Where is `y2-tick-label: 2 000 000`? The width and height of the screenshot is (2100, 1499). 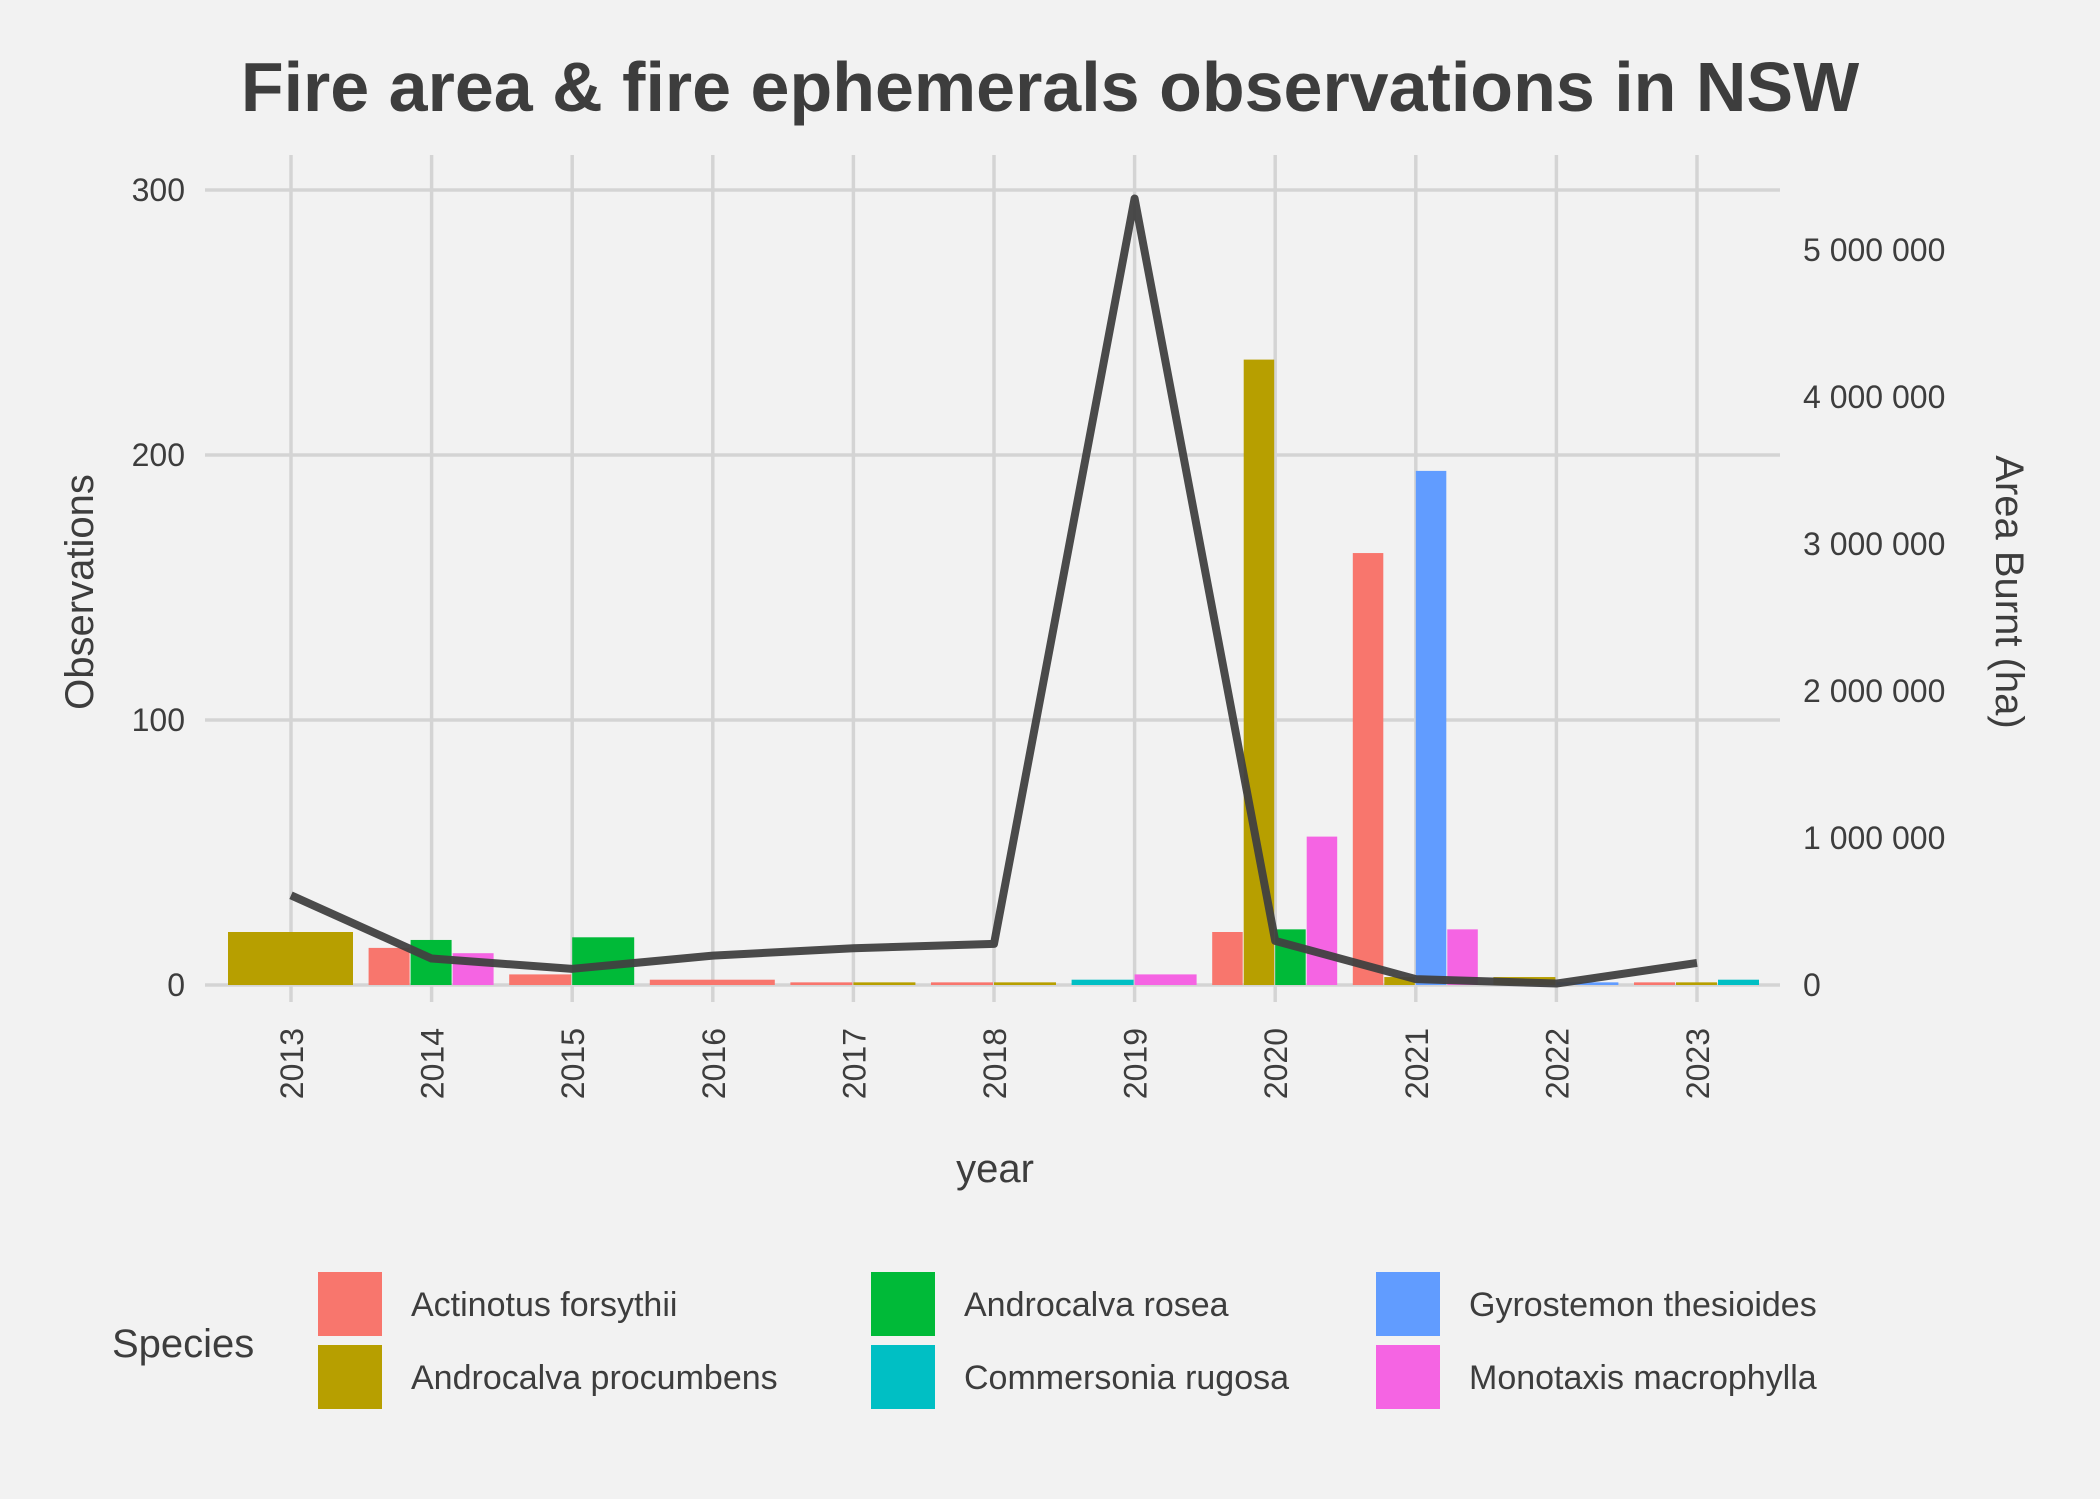 y2-tick-label: 2 000 000 is located at coordinates (1874, 691).